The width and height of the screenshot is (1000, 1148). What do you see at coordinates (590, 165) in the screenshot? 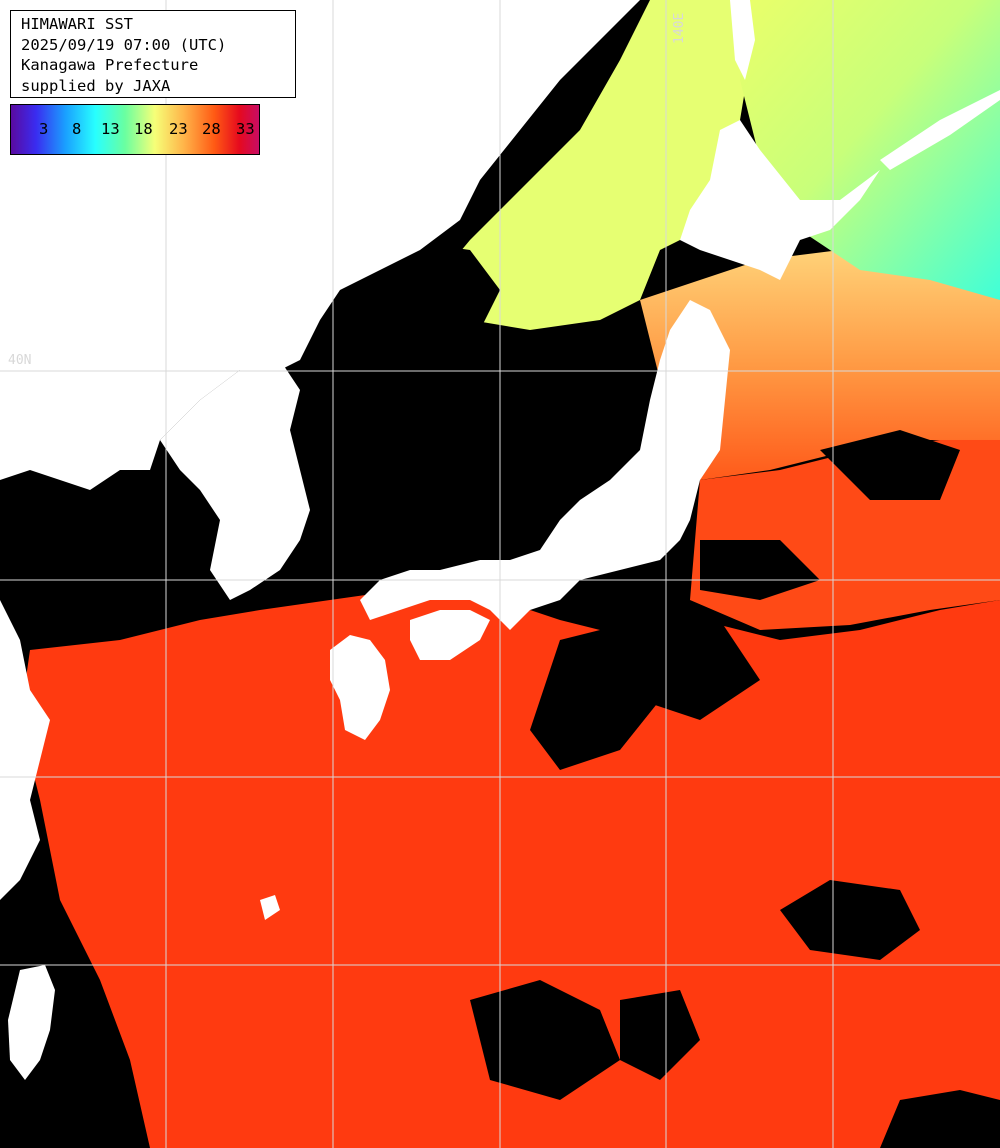
I see `sea-yellow-region` at bounding box center [590, 165].